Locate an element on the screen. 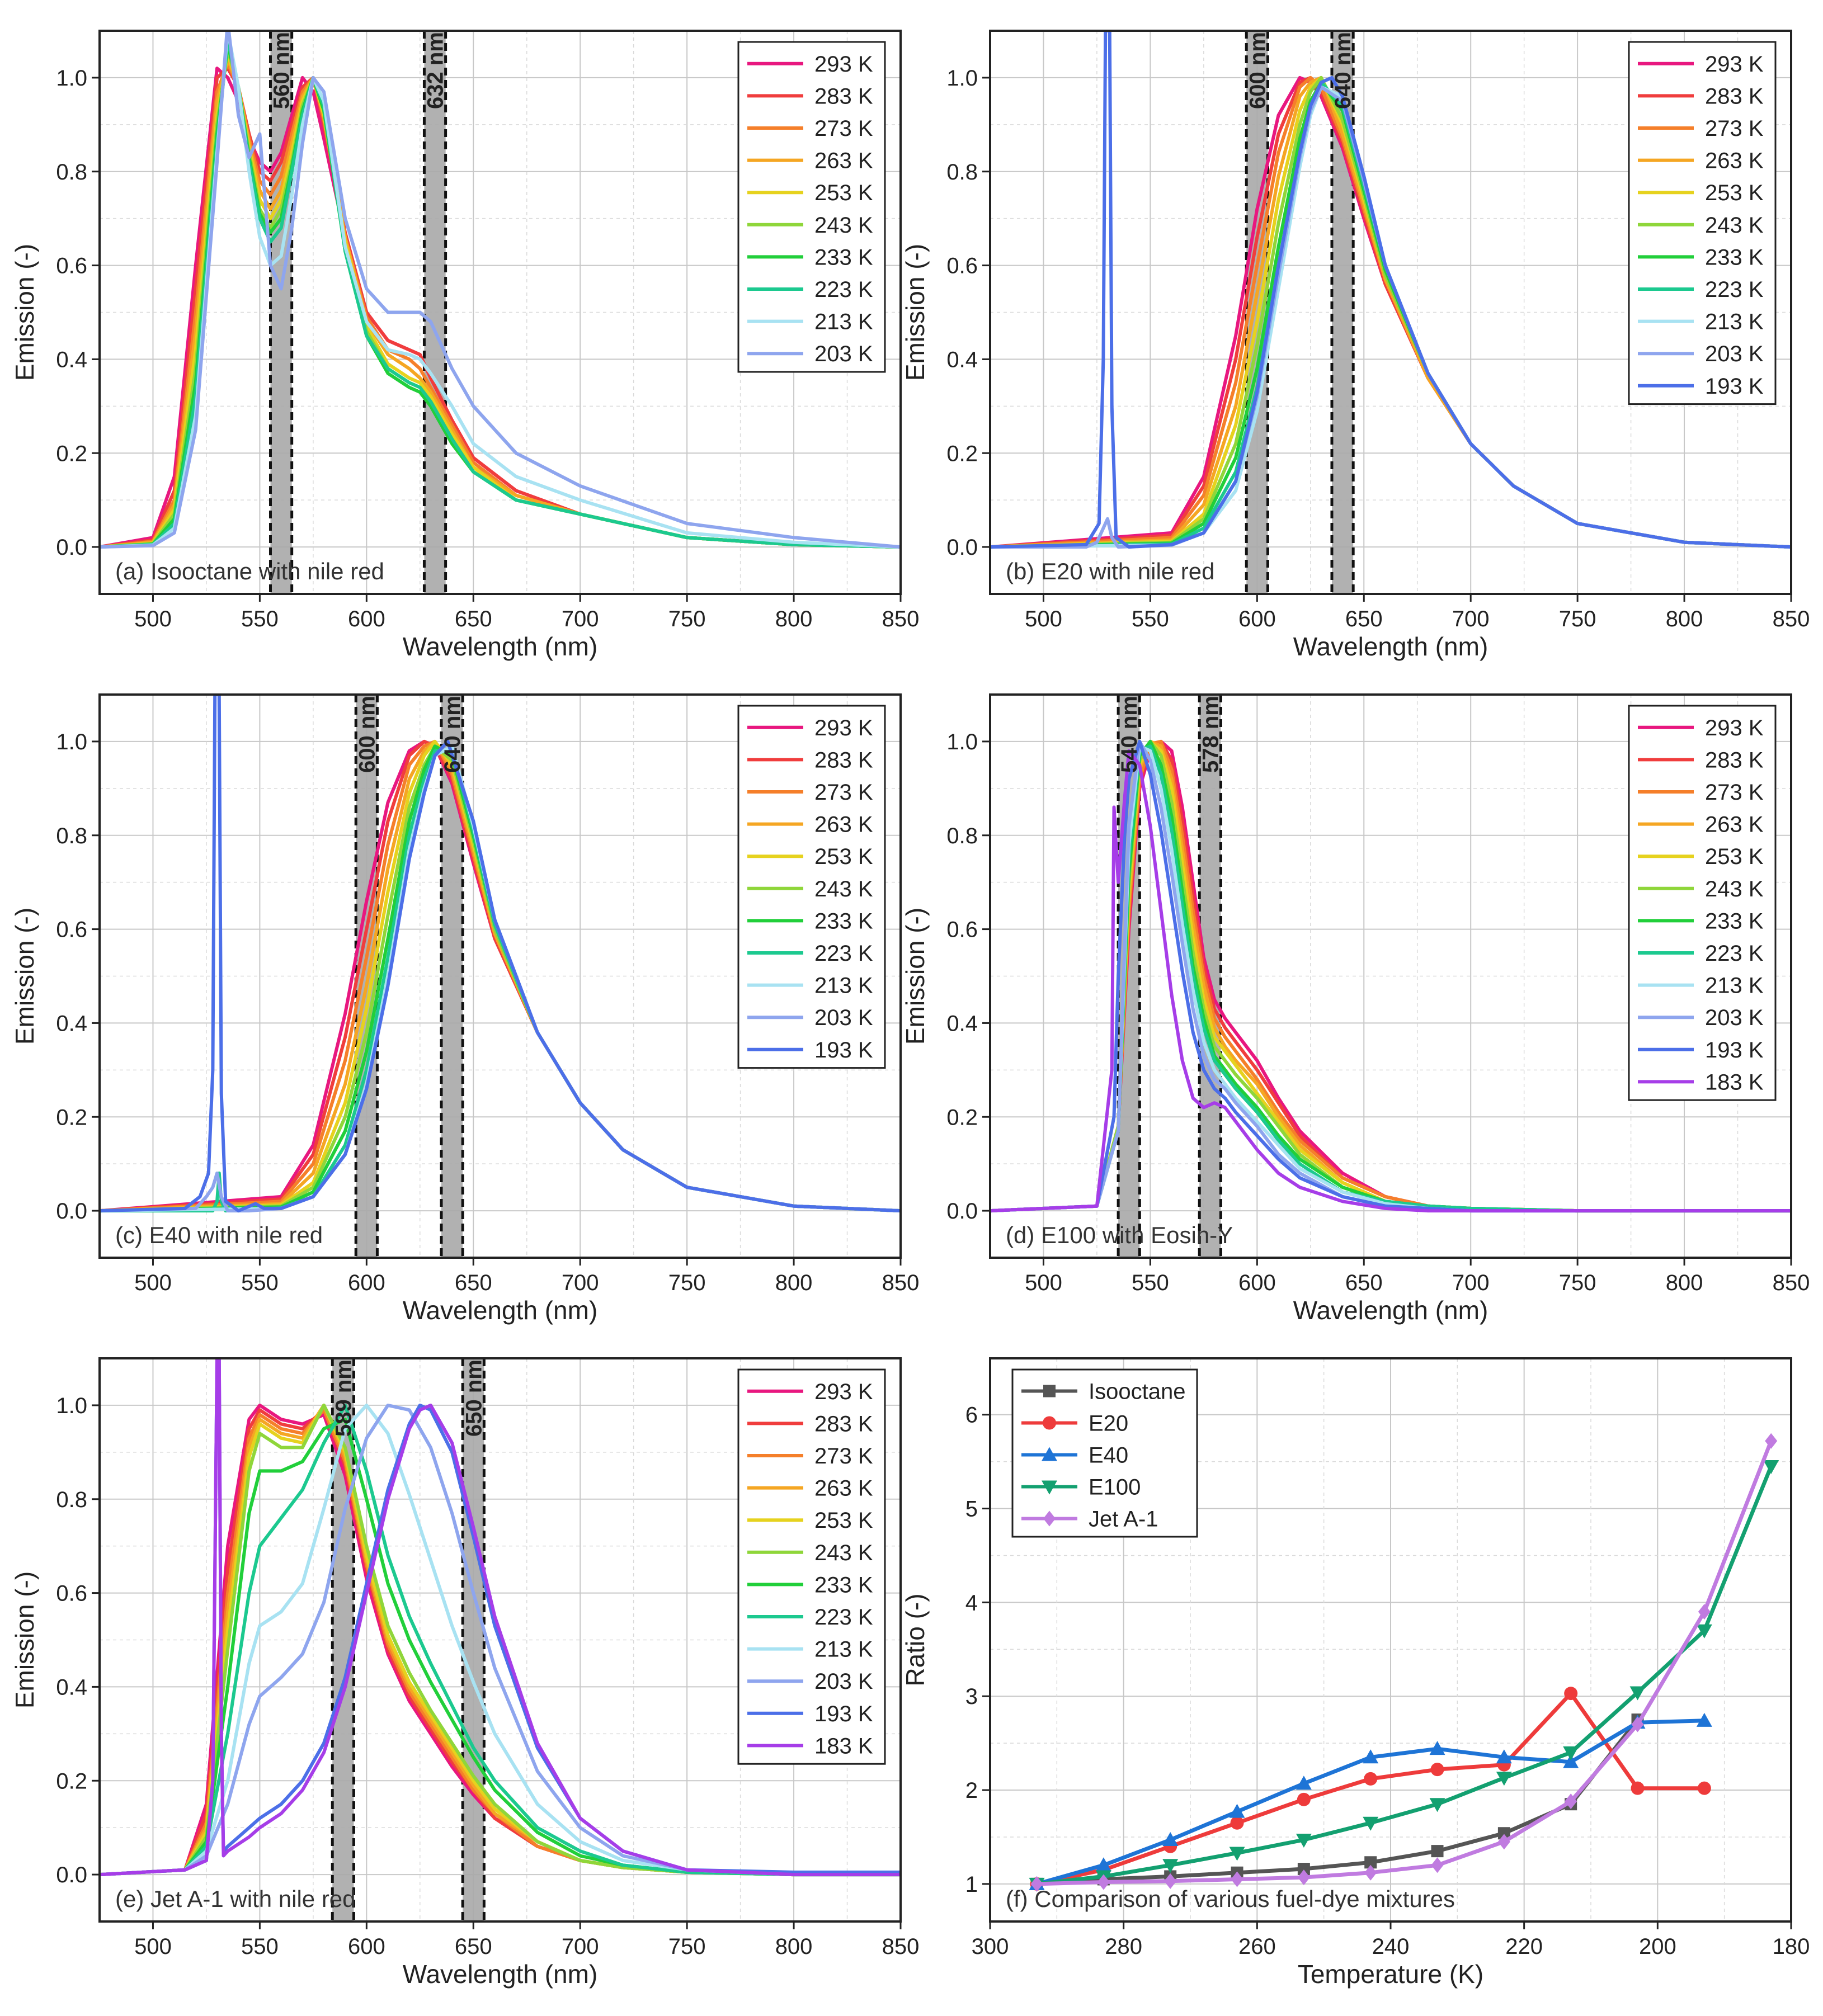 The image size is (1823, 2016). legend-label: 293 K is located at coordinates (1734, 728).